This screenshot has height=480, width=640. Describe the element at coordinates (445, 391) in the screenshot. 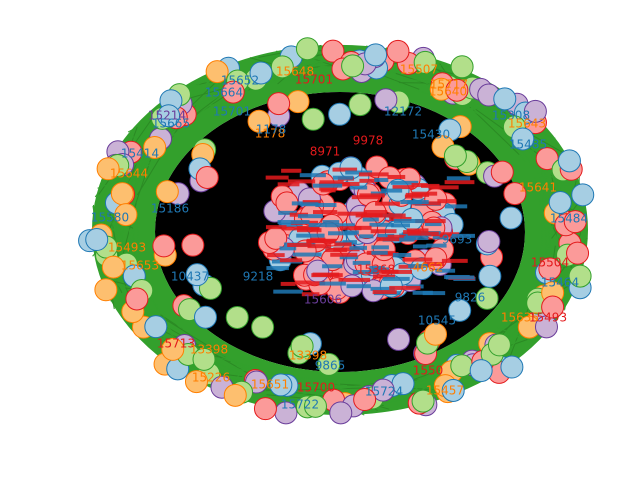

I see `node-label-41: 15457` at that location.